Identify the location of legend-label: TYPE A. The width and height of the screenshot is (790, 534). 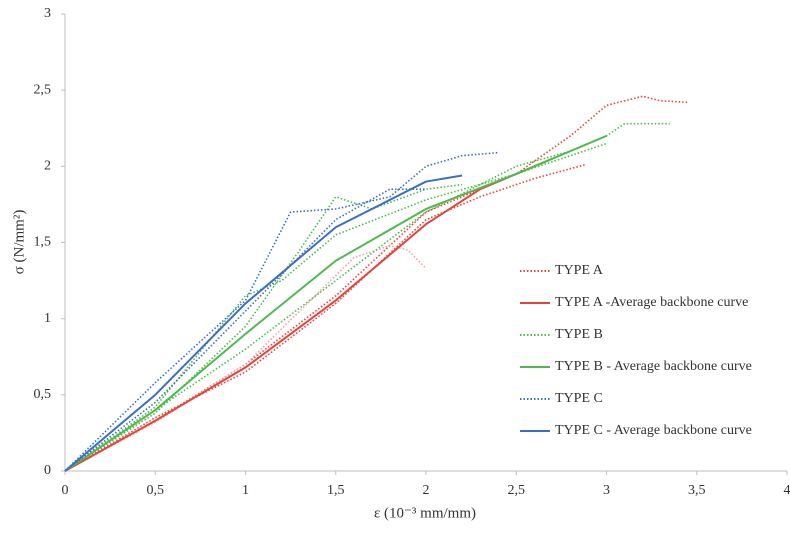
(579, 270).